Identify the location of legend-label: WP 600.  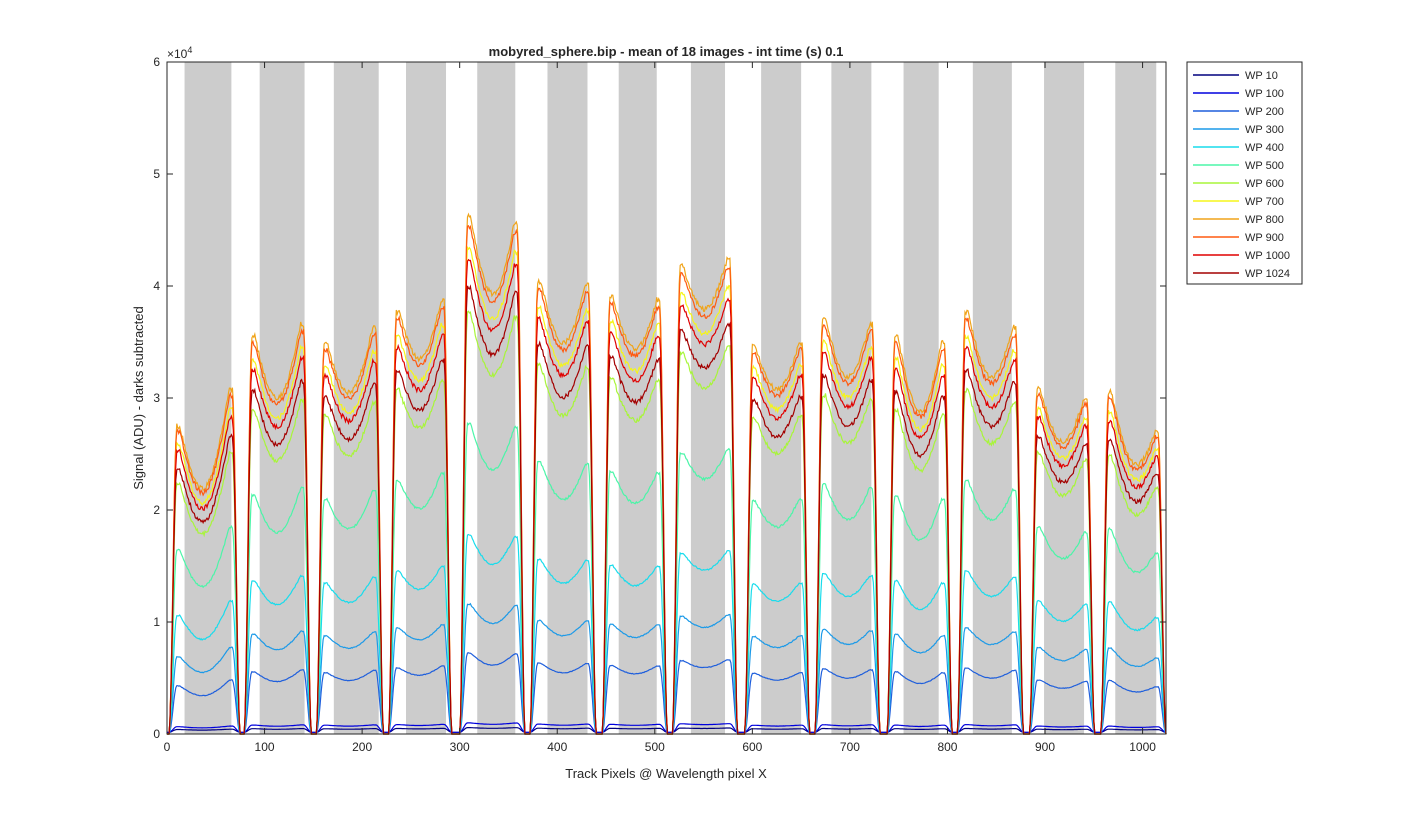
(1264, 184).